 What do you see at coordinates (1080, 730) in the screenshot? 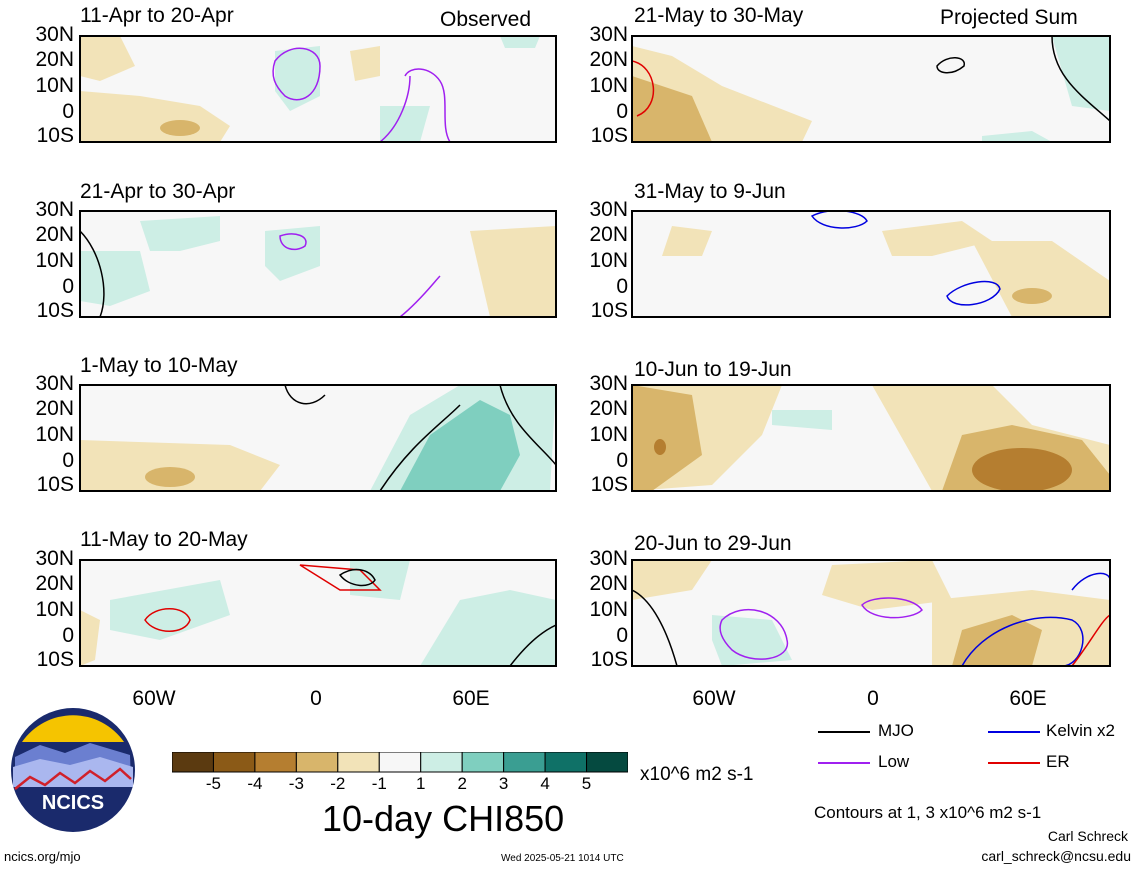
I see `legend-label-kelvin: Kelvin x2` at bounding box center [1080, 730].